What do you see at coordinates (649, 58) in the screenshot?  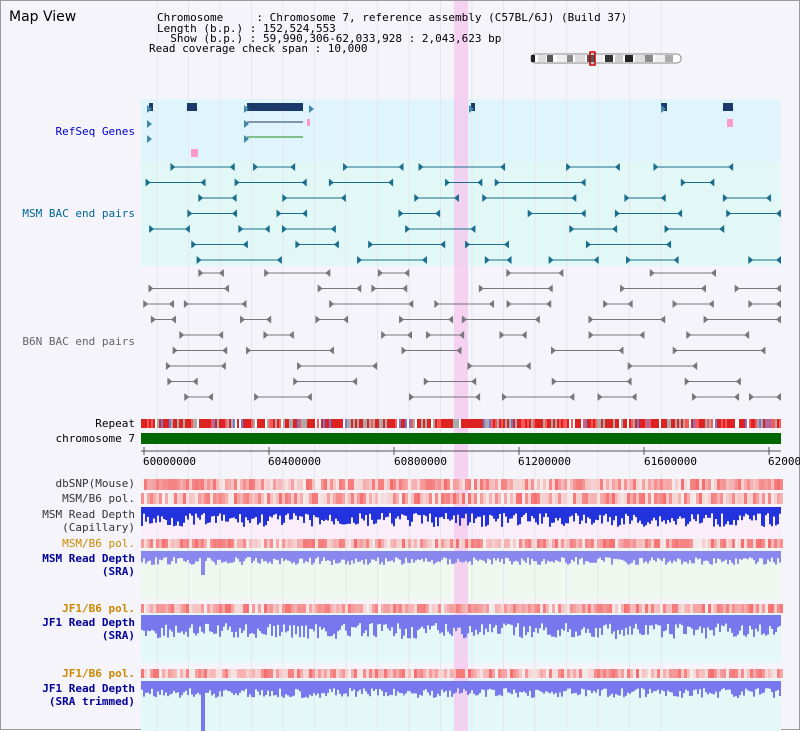 I see `ideogram-band` at bounding box center [649, 58].